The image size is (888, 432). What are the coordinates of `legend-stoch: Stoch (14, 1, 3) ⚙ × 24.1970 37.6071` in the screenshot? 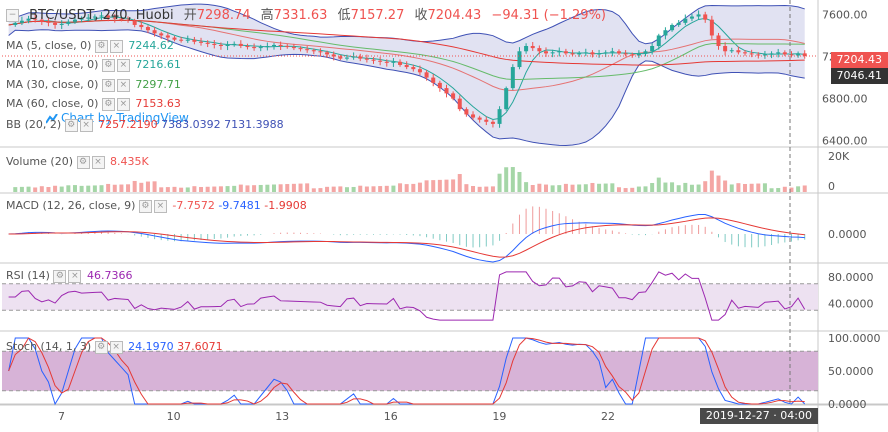 It's located at (114, 347).